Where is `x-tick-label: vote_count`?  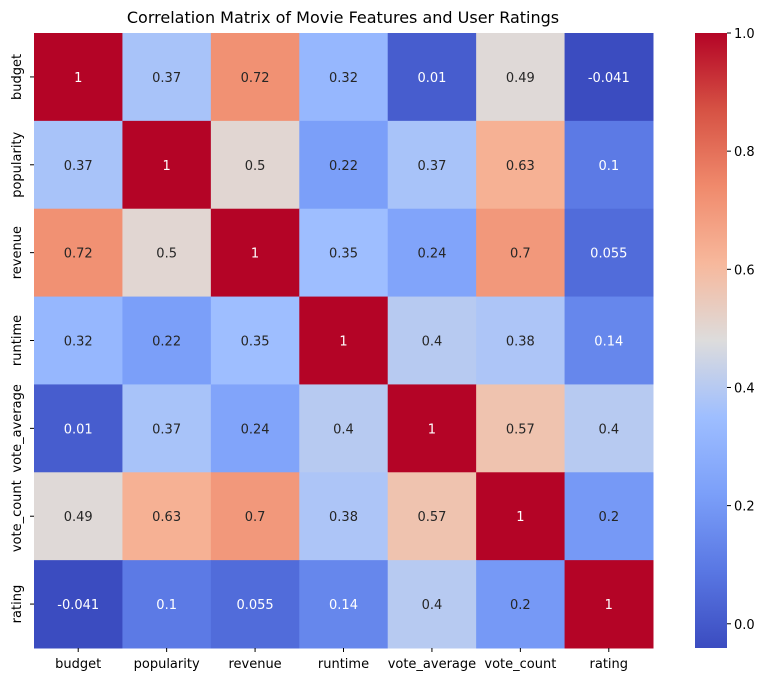 x-tick-label: vote_count is located at coordinates (520, 664).